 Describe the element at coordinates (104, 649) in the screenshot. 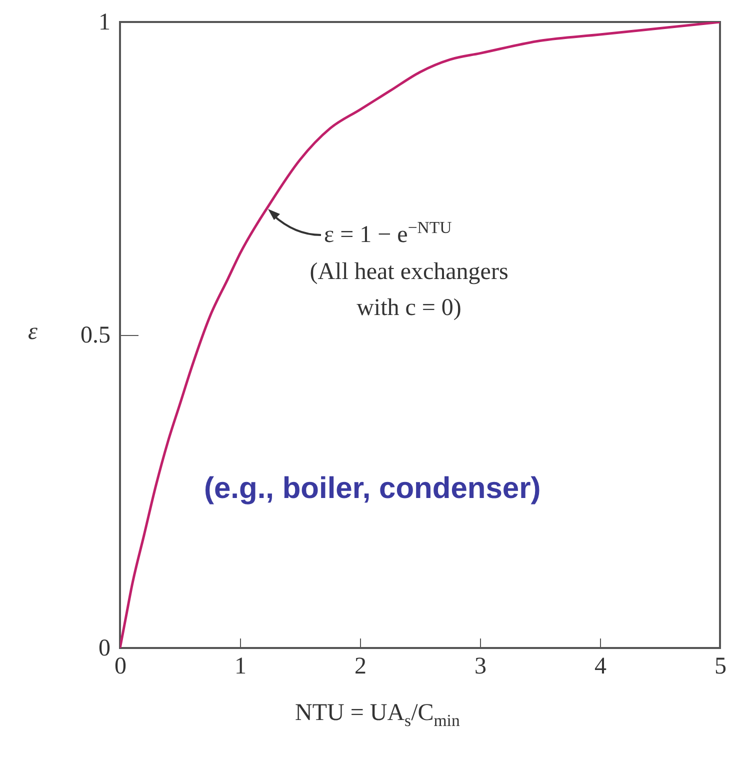

I see `y-tick-label: 0` at that location.